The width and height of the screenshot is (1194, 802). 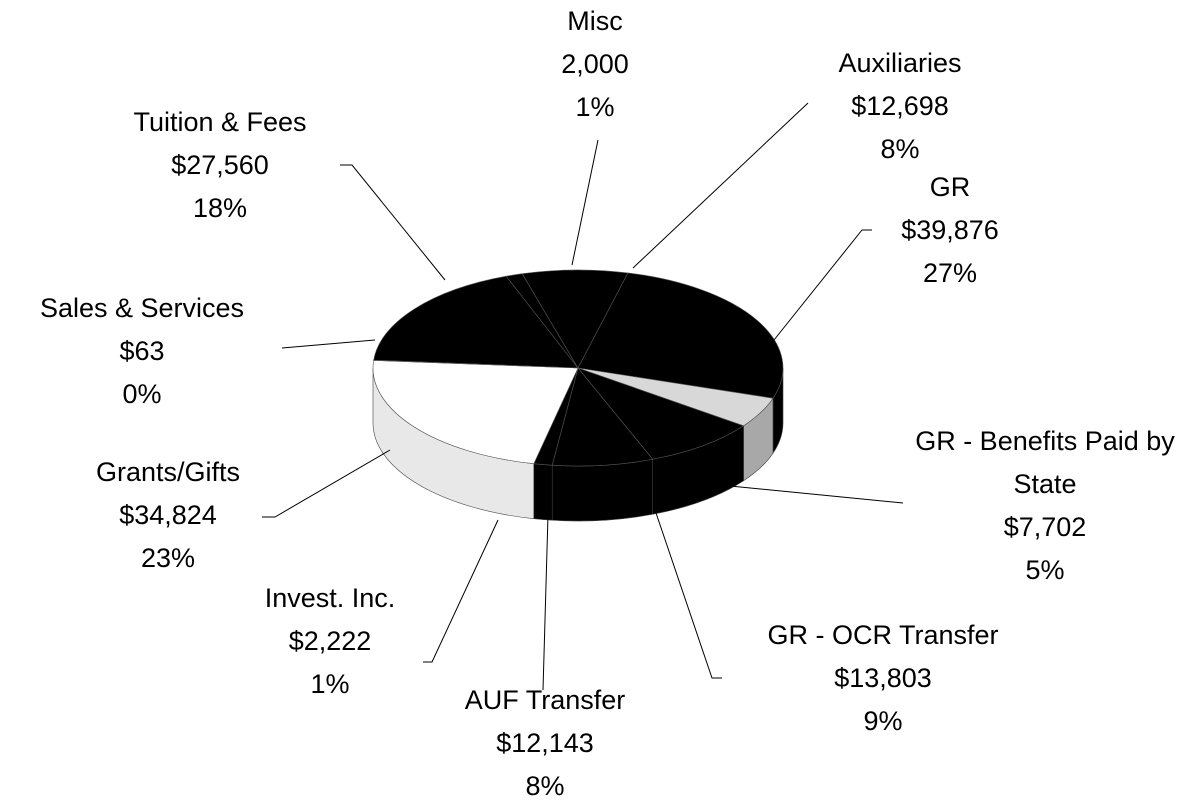 What do you see at coordinates (142, 308) in the screenshot?
I see `slice-name: Sales & Services` at bounding box center [142, 308].